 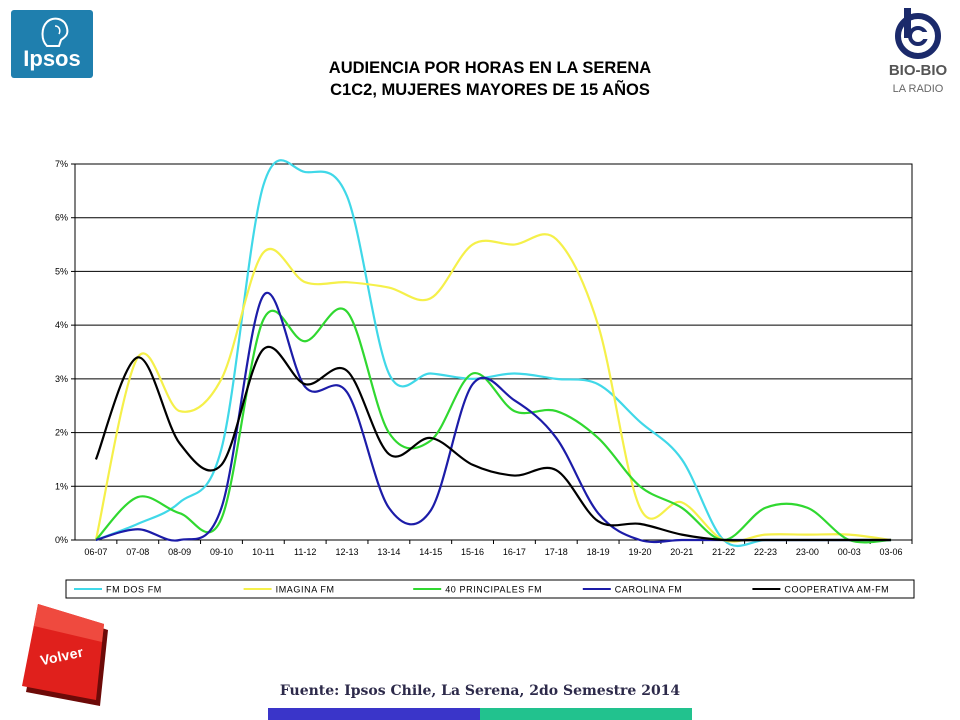 What do you see at coordinates (179, 552) in the screenshot?
I see `x-tick-label: 08-09` at bounding box center [179, 552].